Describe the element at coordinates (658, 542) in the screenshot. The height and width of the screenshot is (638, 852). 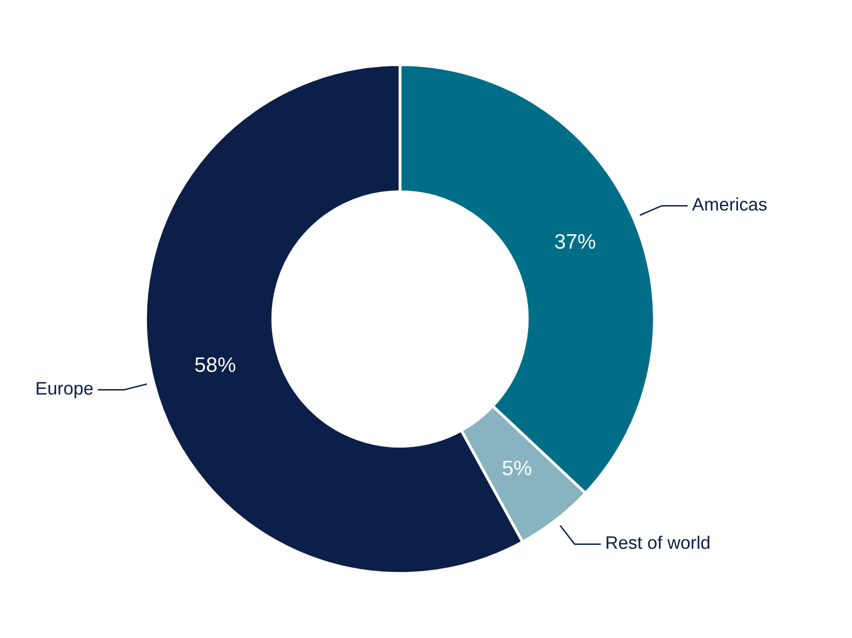
I see `slice-label: Rest of world` at that location.